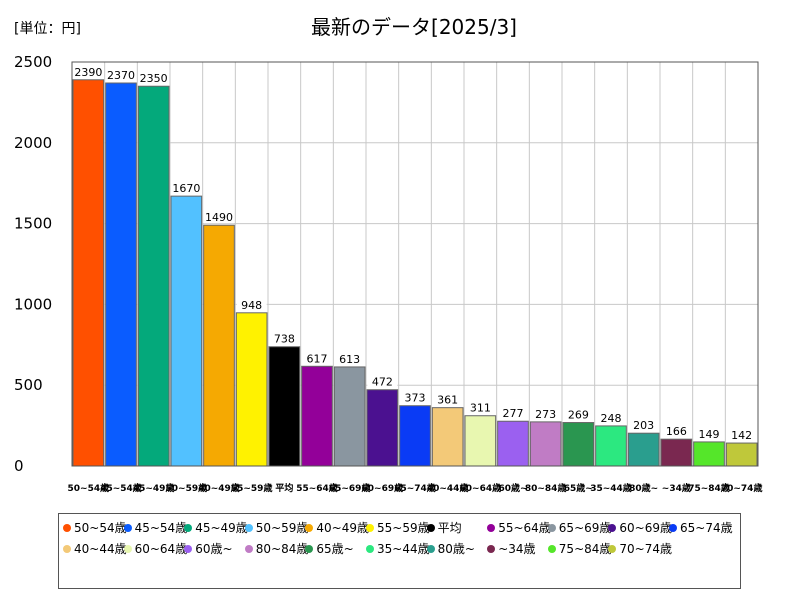  I want to click on x-tick-label: 60歳~, so click(512, 488).